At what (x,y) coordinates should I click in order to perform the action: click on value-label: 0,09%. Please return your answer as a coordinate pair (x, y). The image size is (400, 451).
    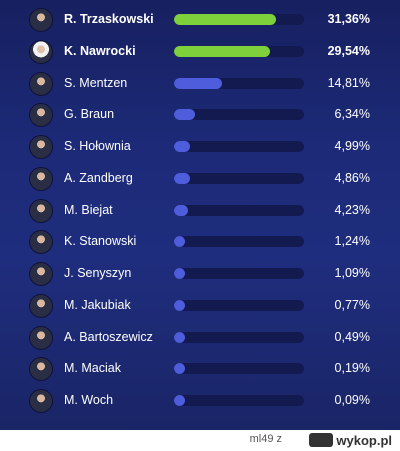
    Looking at the image, I should click on (352, 400).